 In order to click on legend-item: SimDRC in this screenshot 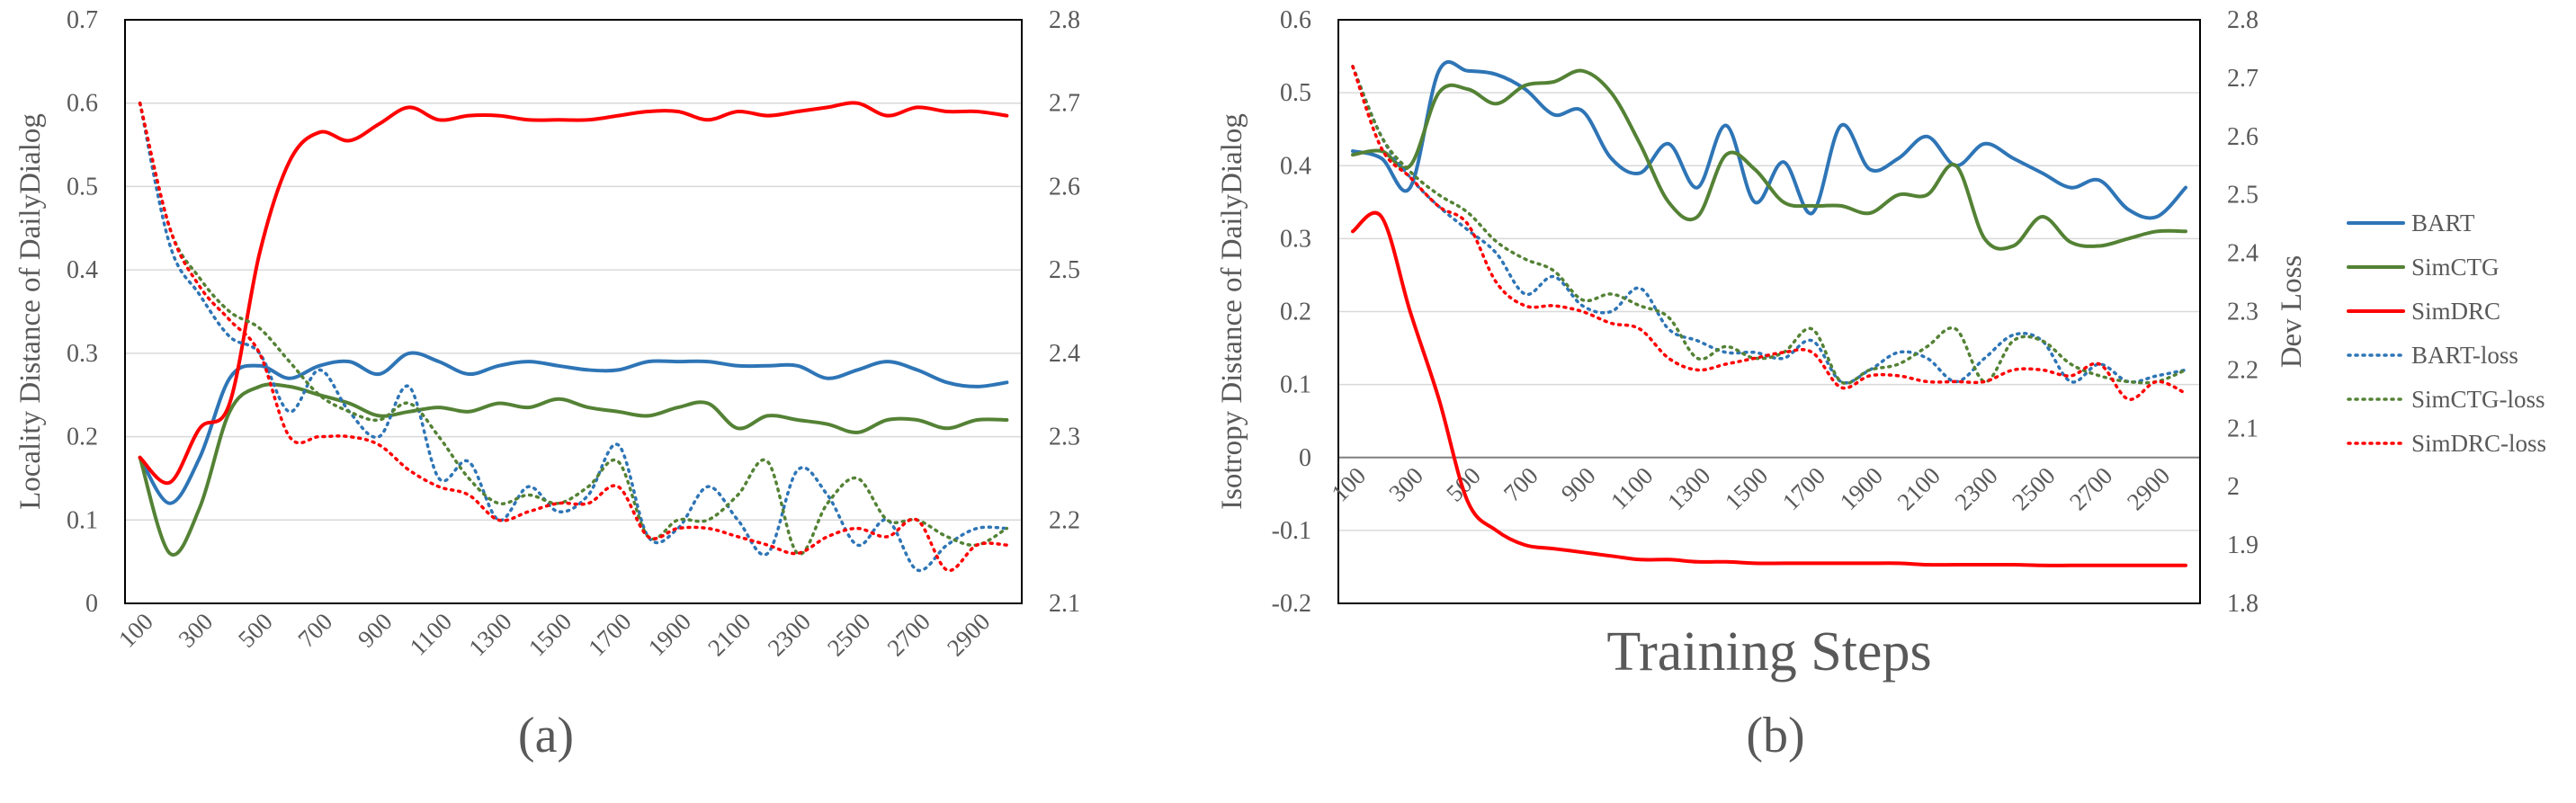, I will do `click(2423, 311)`.